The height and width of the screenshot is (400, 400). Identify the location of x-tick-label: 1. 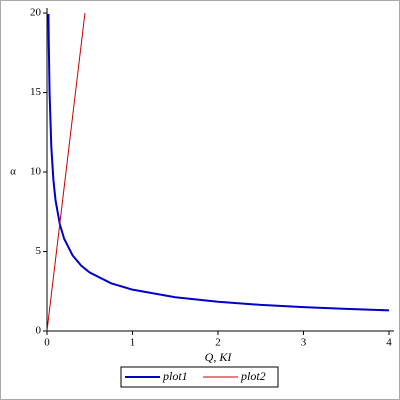
(133, 343).